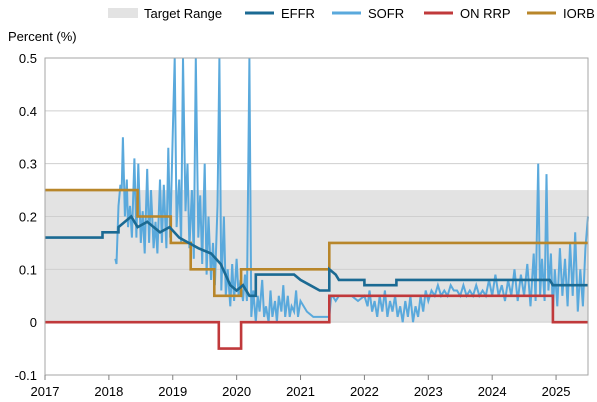 The image size is (597, 402). Describe the element at coordinates (42, 36) in the screenshot. I see `y-axis-label: Percent (%)` at that location.